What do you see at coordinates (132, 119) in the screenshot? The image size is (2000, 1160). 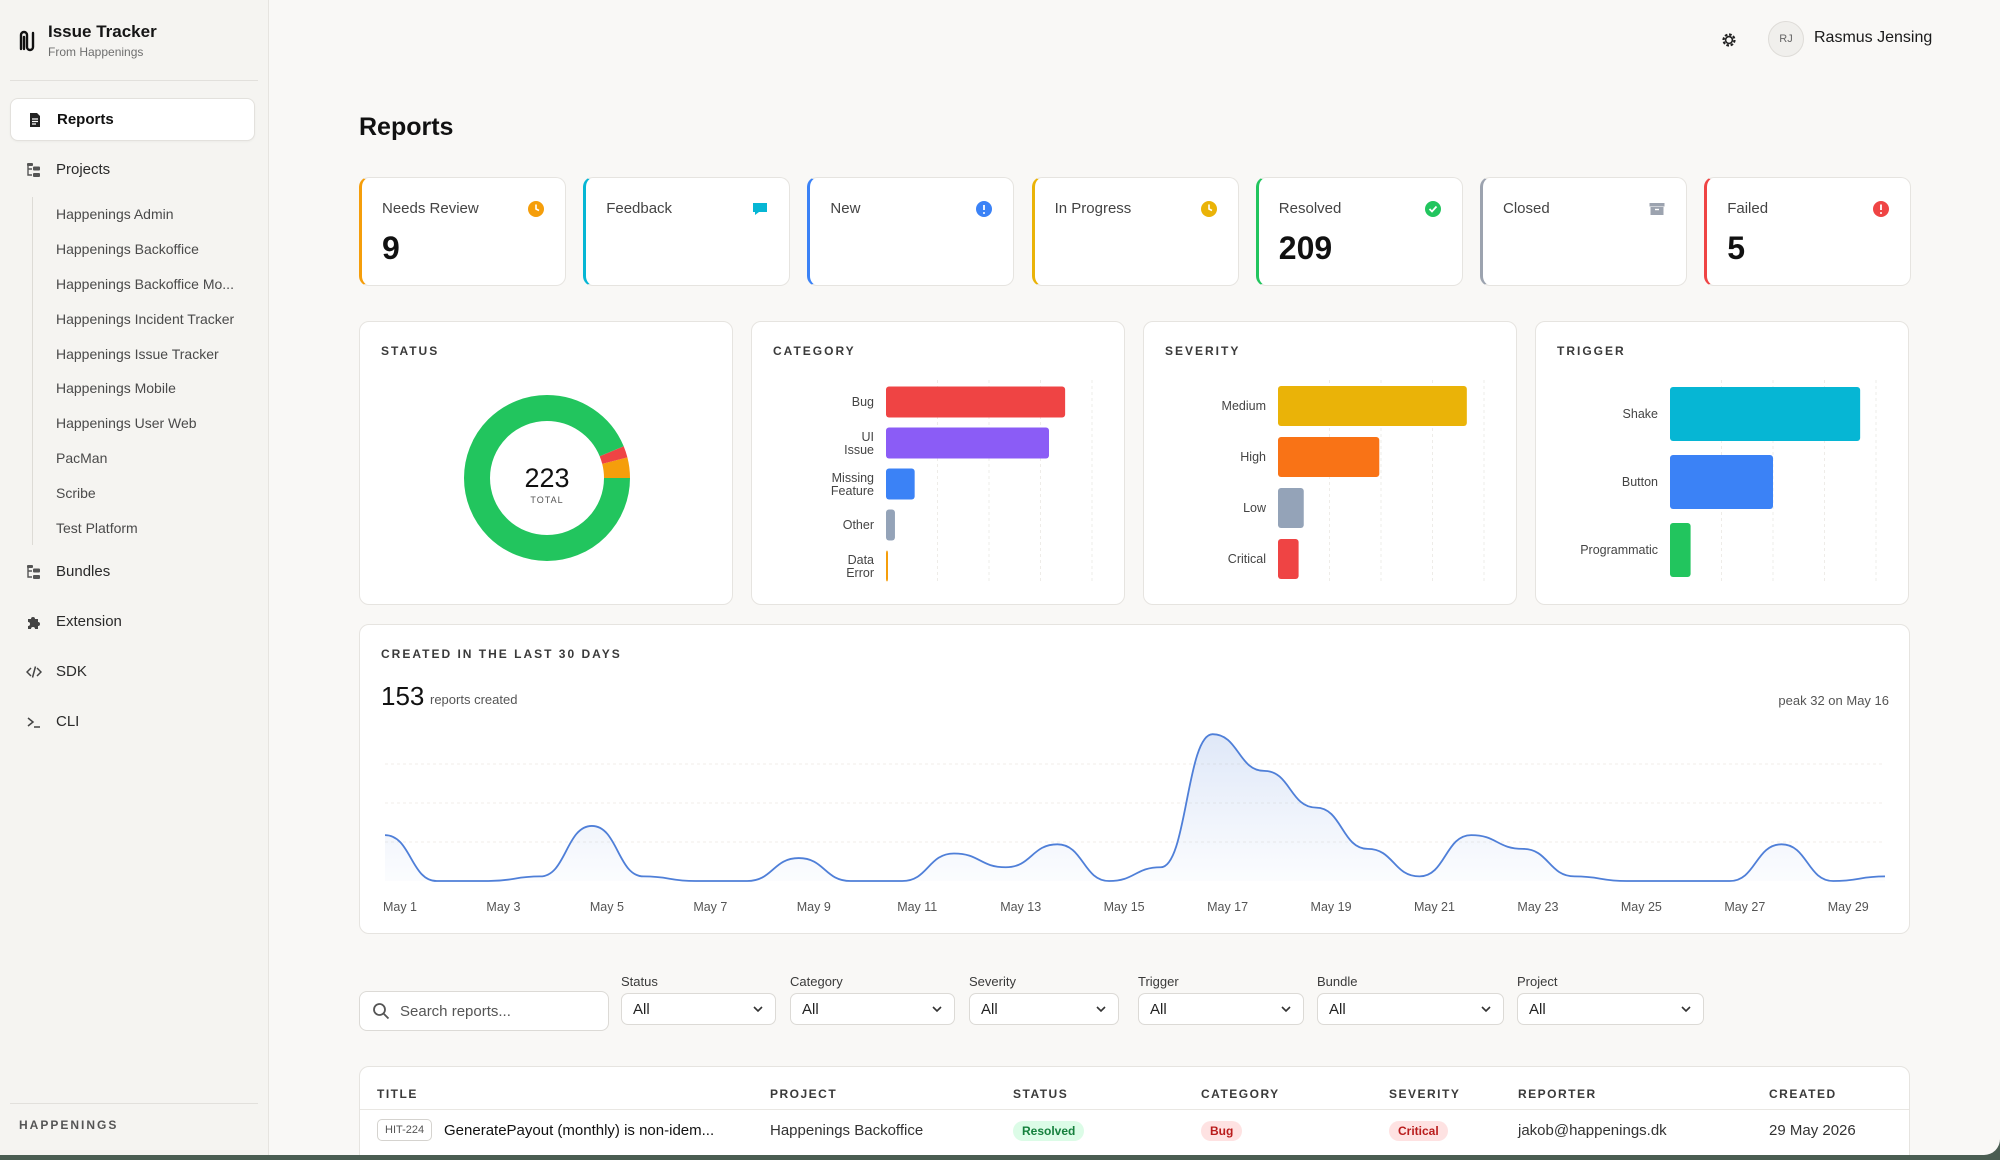 I see `sidebar-item-reports: Reports` at bounding box center [132, 119].